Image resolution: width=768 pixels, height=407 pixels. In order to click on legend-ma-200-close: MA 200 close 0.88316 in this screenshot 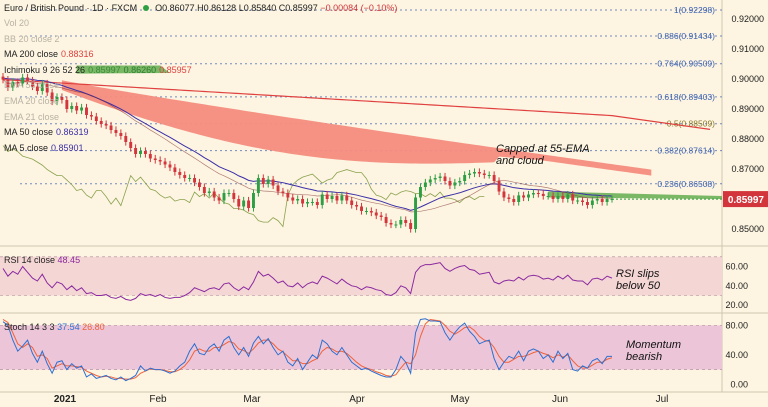, I will do `click(50, 54)`.